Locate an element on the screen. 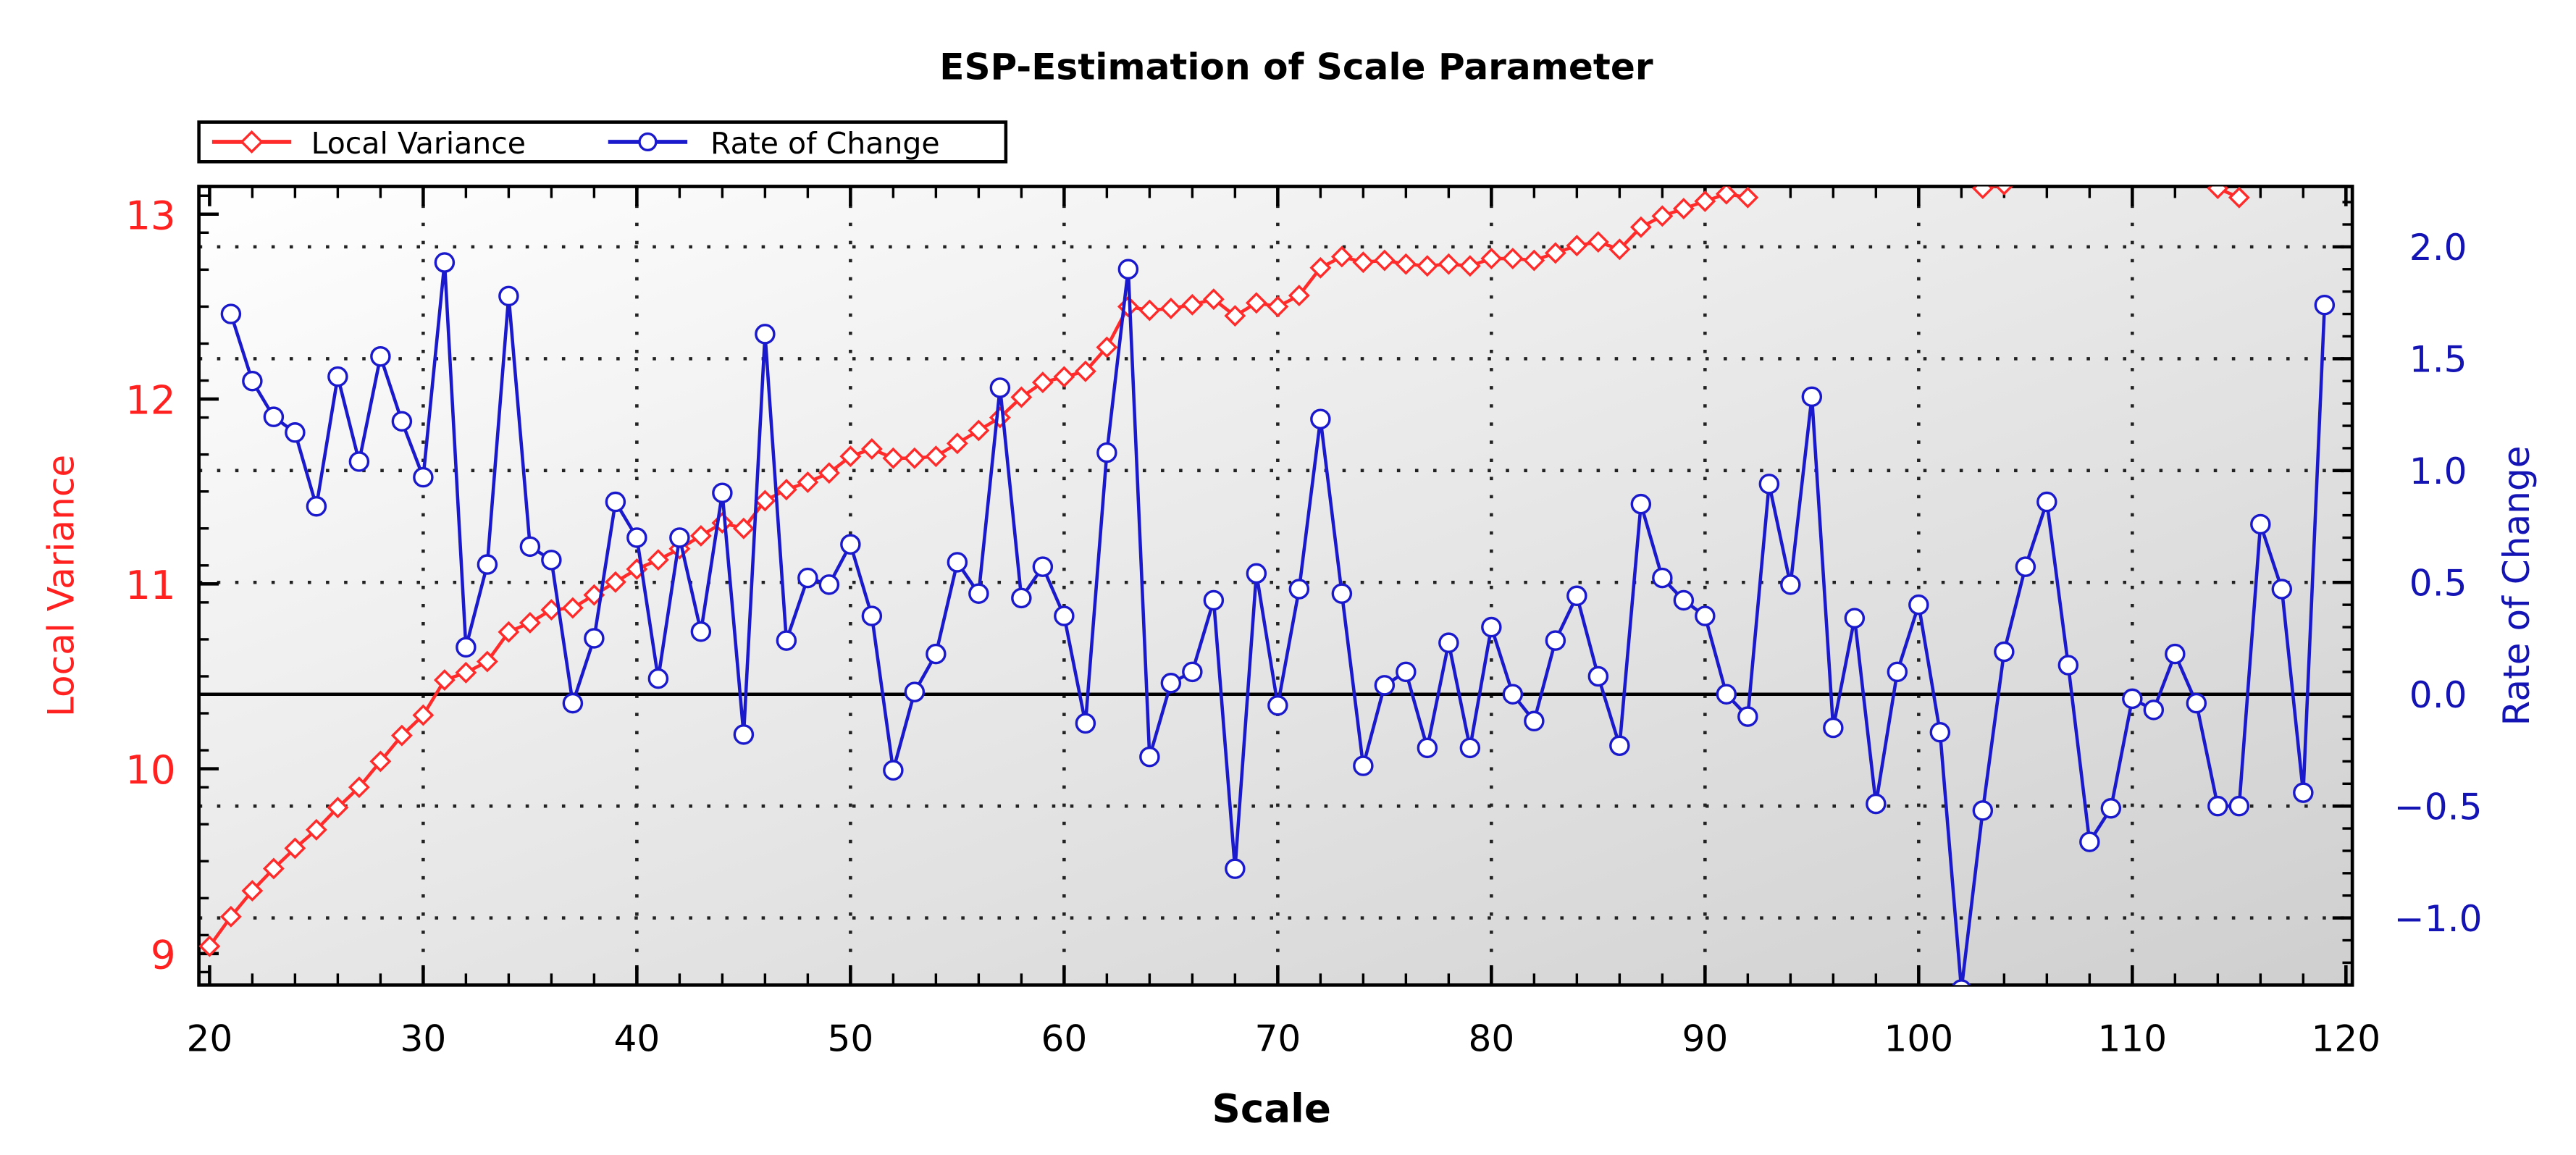 The width and height of the screenshot is (2576, 1155). left-tick-label: 13 is located at coordinates (150, 215).